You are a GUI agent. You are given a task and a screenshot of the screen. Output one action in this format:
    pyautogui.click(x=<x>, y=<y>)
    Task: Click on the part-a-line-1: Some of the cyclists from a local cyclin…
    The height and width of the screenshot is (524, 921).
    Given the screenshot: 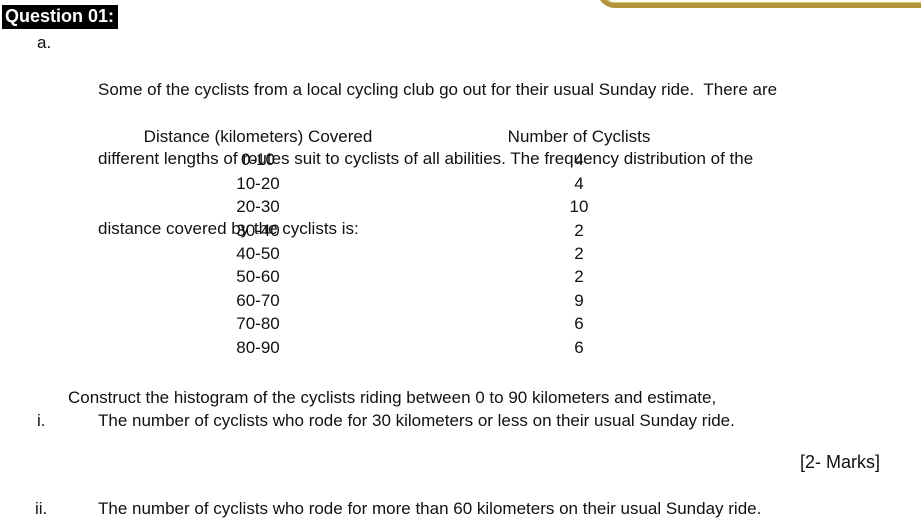 What is the action you would take?
    pyautogui.click(x=438, y=89)
    